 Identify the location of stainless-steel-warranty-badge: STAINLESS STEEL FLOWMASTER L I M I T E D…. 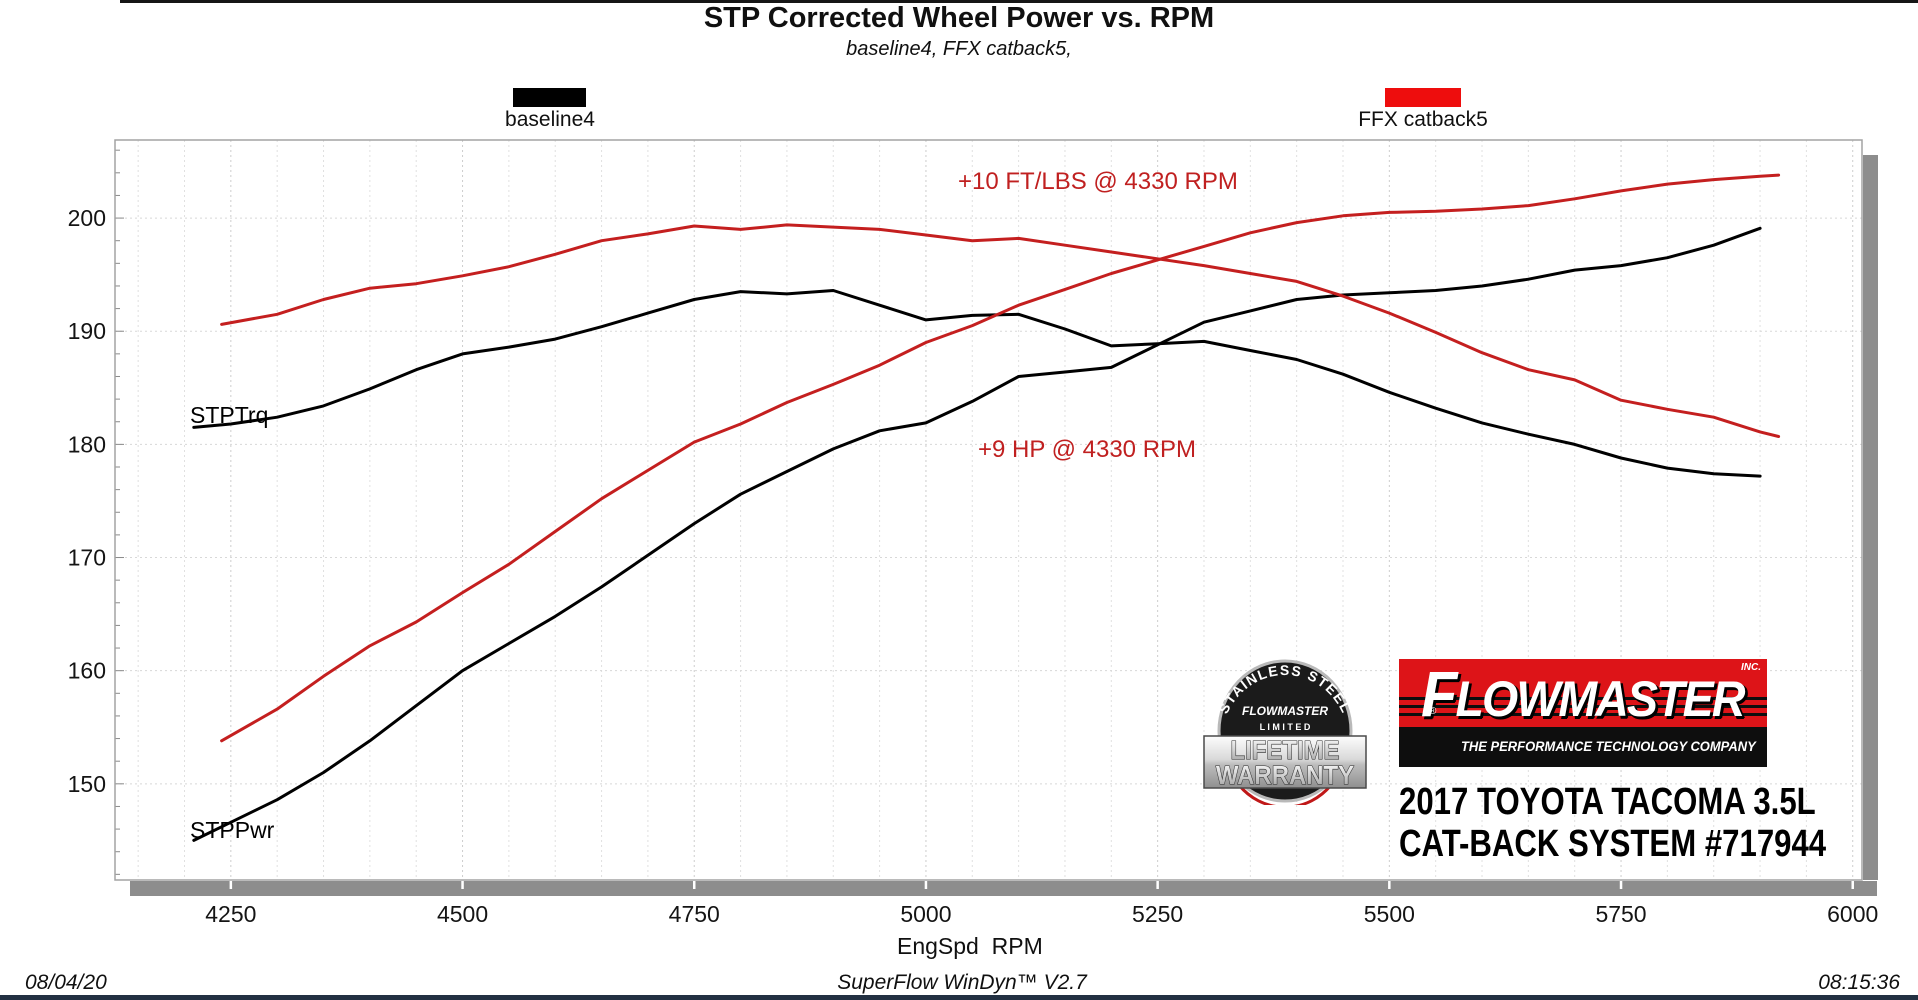
(1285, 732).